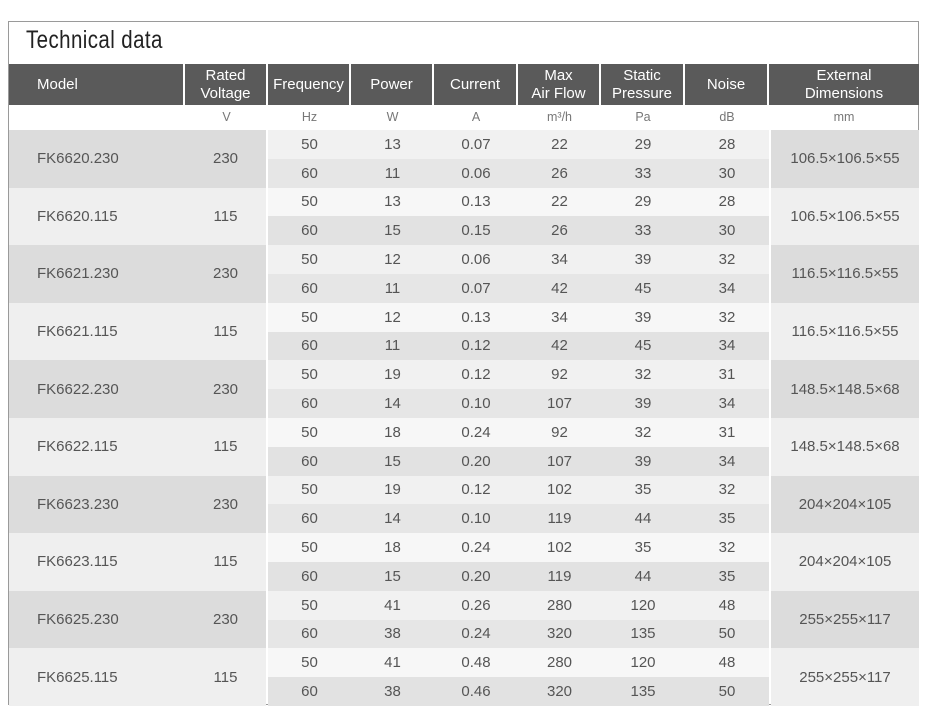  I want to click on cell-text: 35, so click(727, 519).